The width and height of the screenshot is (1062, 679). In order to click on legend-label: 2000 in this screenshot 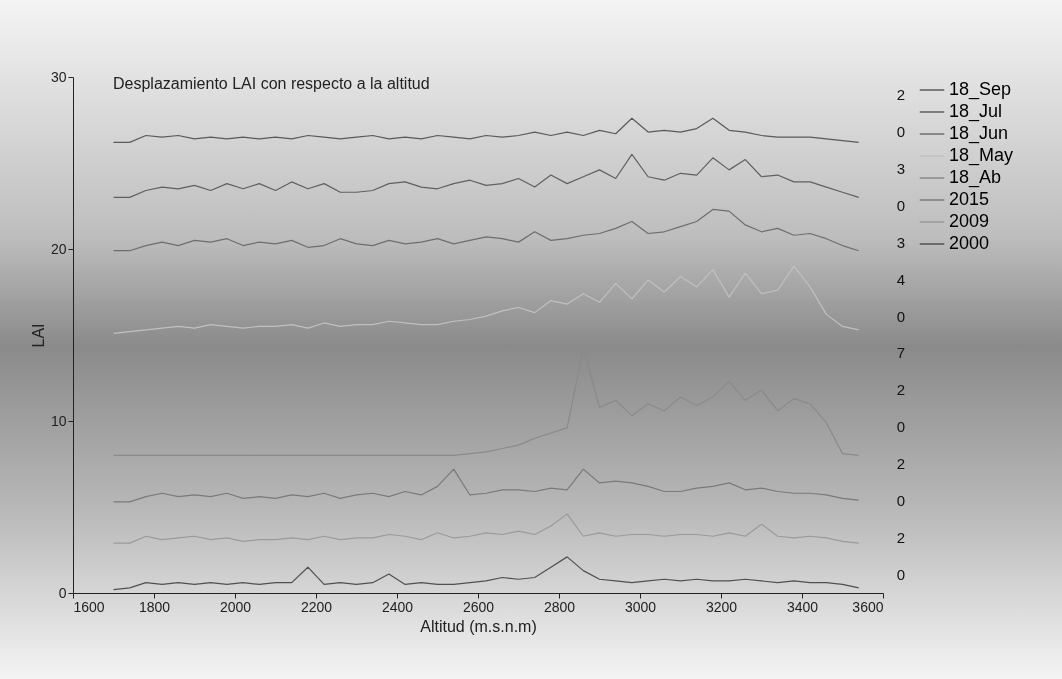, I will do `click(969, 243)`.